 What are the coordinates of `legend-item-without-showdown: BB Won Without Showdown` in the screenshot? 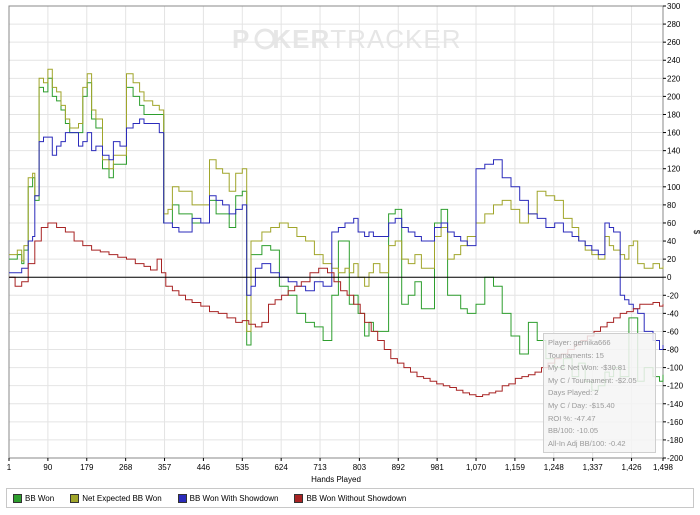 It's located at (350, 498).